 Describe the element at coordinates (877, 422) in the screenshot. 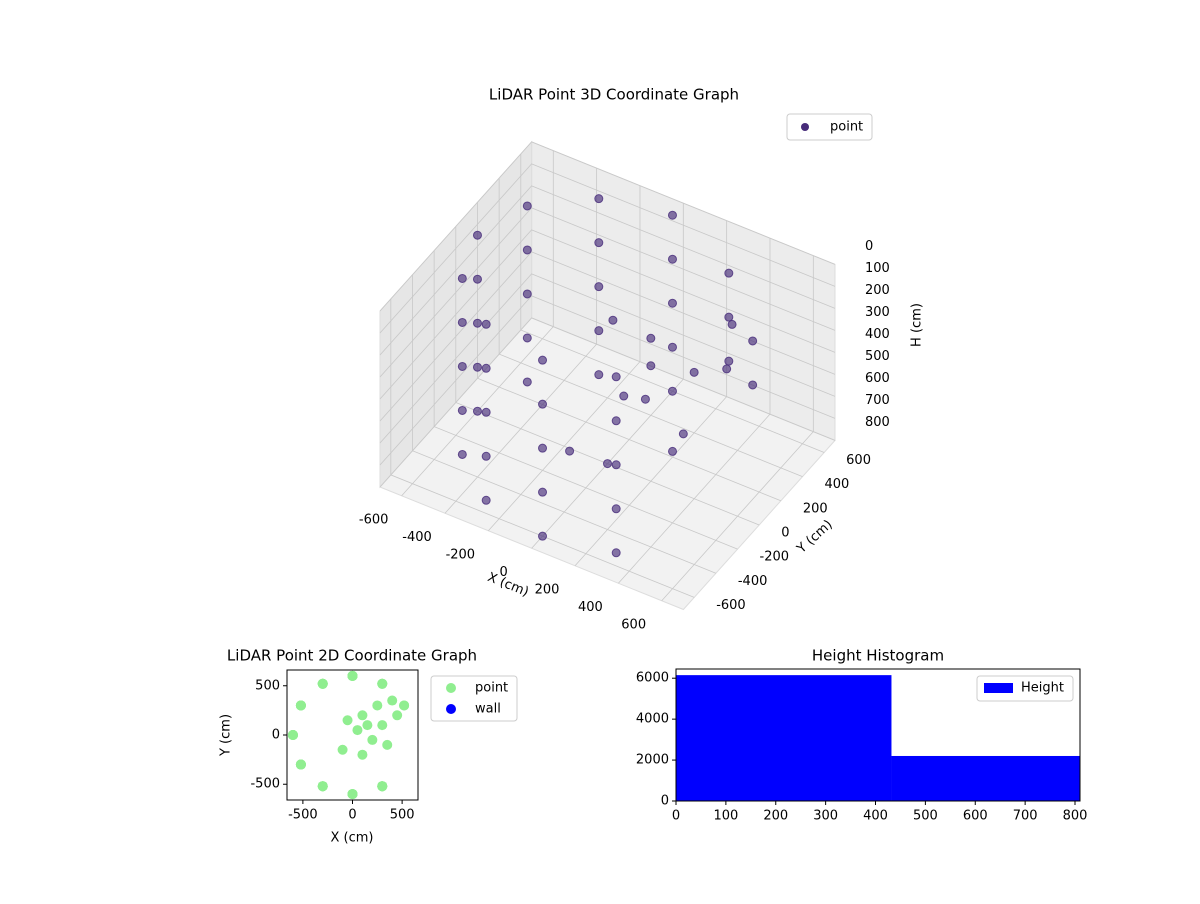

I see `z-tick-label: 800` at that location.